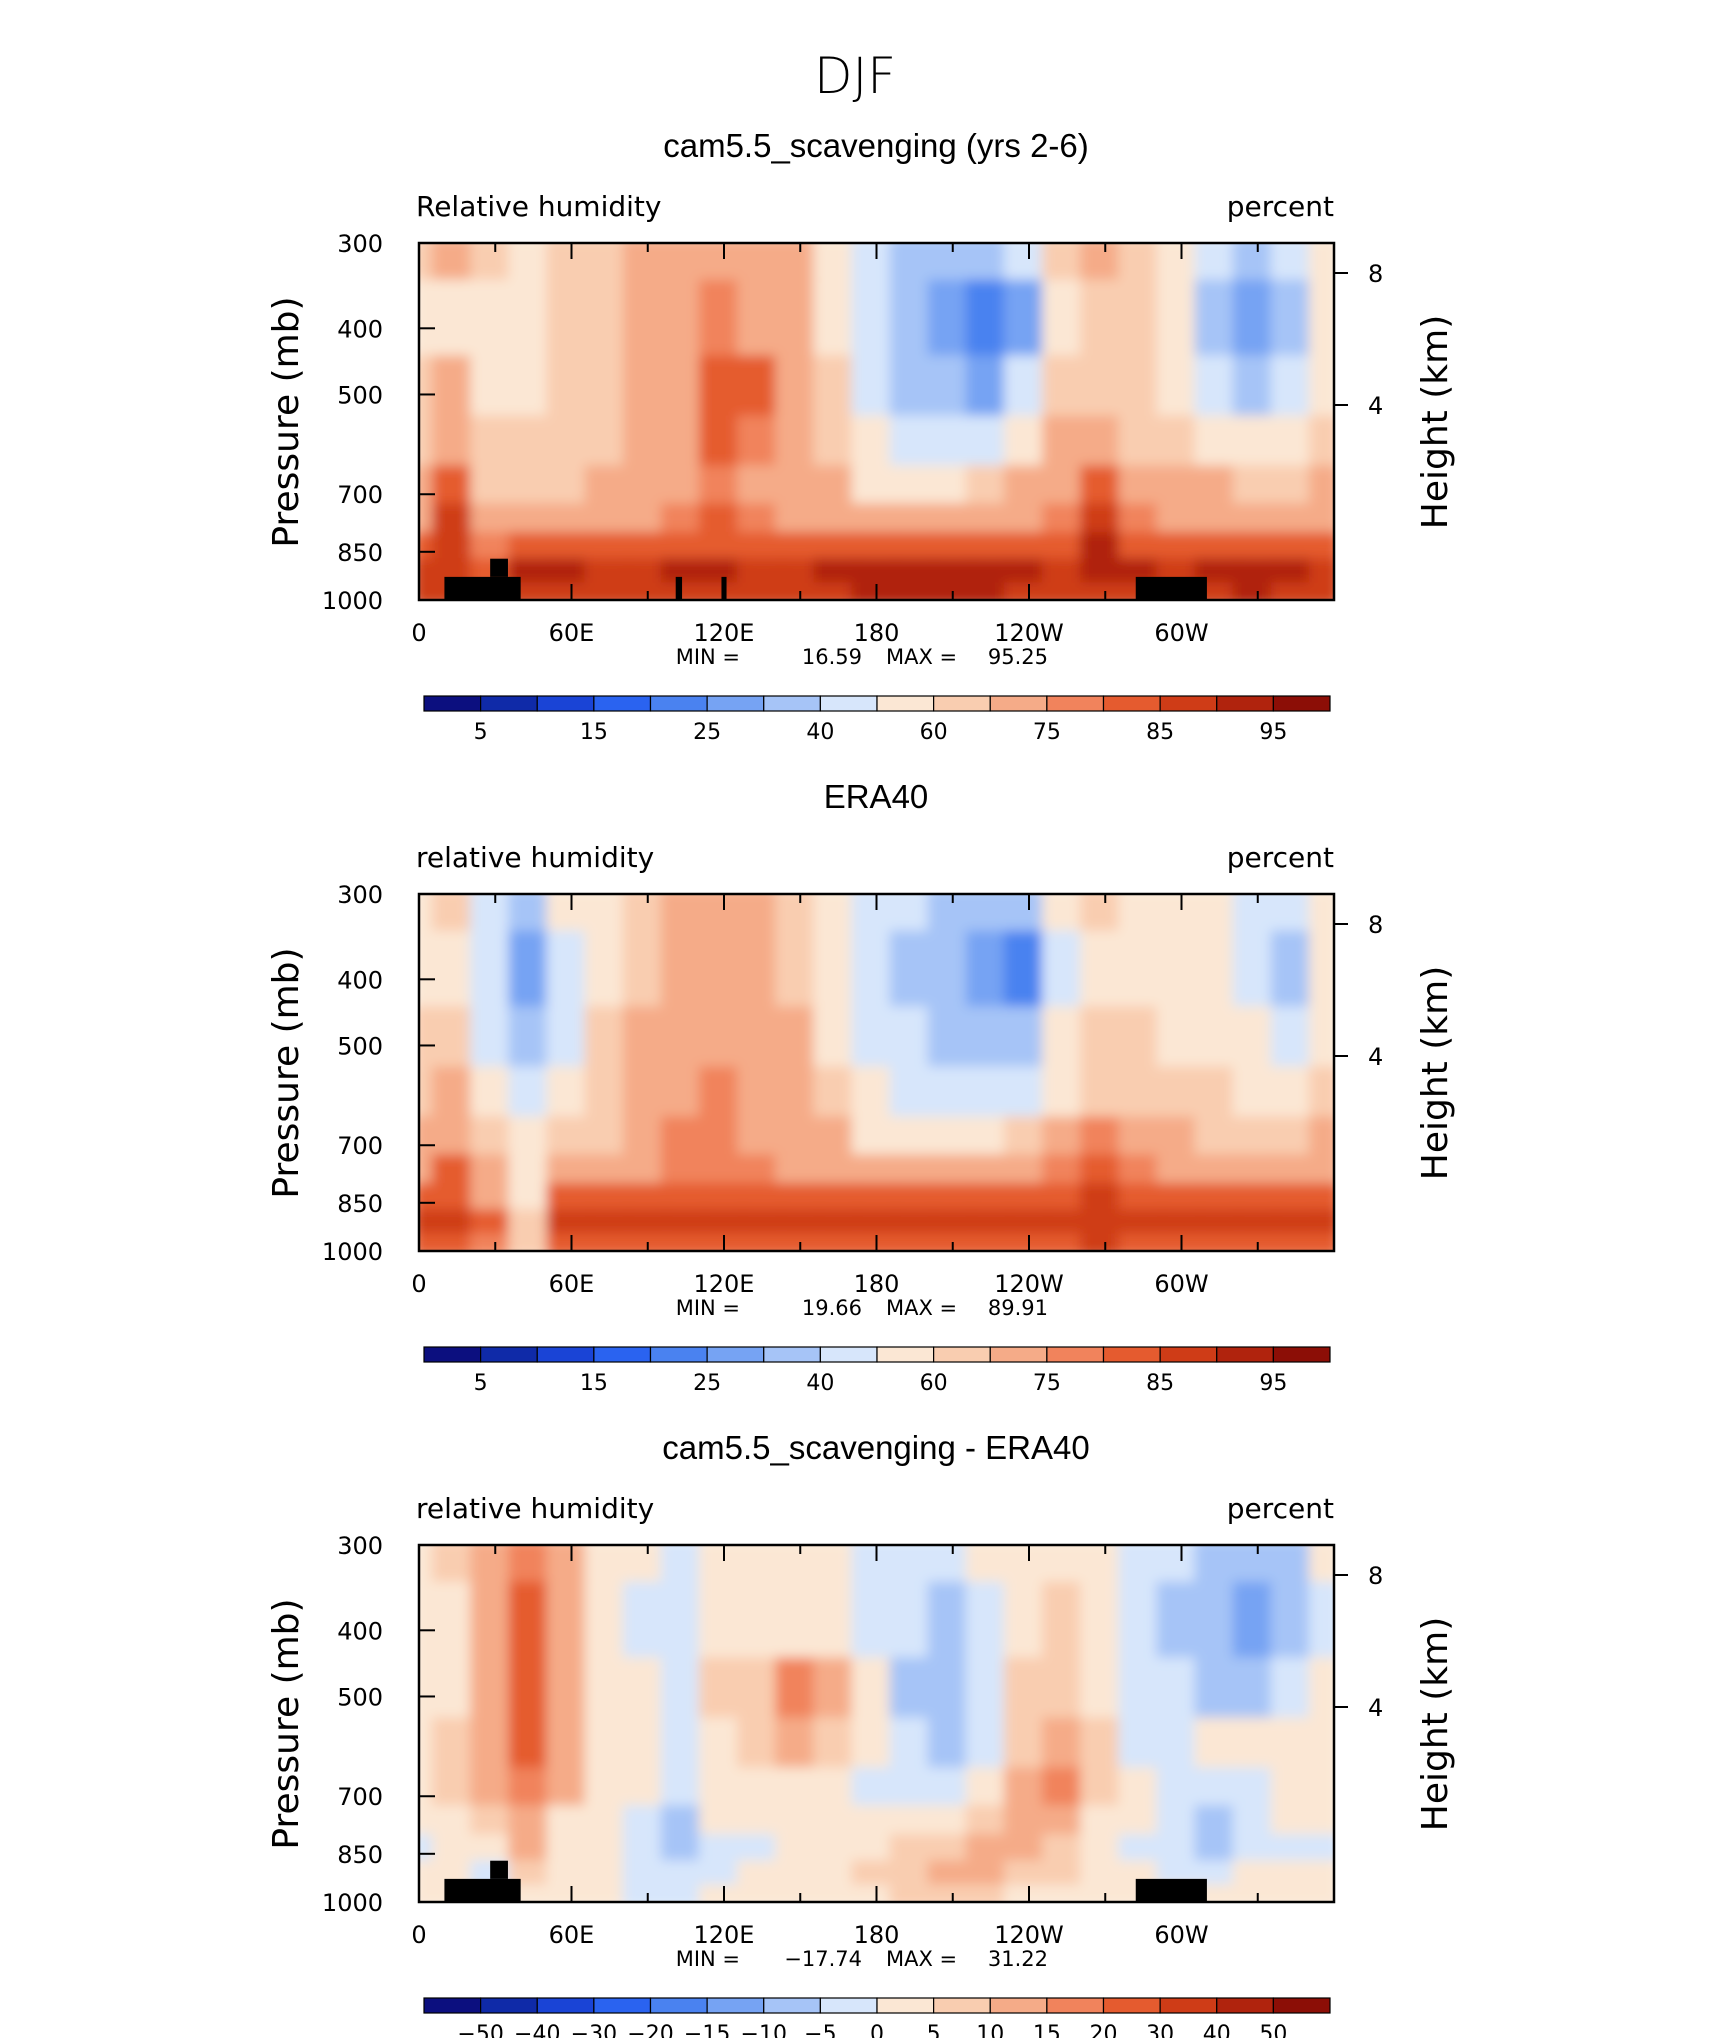 The image size is (1710, 2038). What do you see at coordinates (1375, 925) in the screenshot?
I see `height-tick-label: 8` at bounding box center [1375, 925].